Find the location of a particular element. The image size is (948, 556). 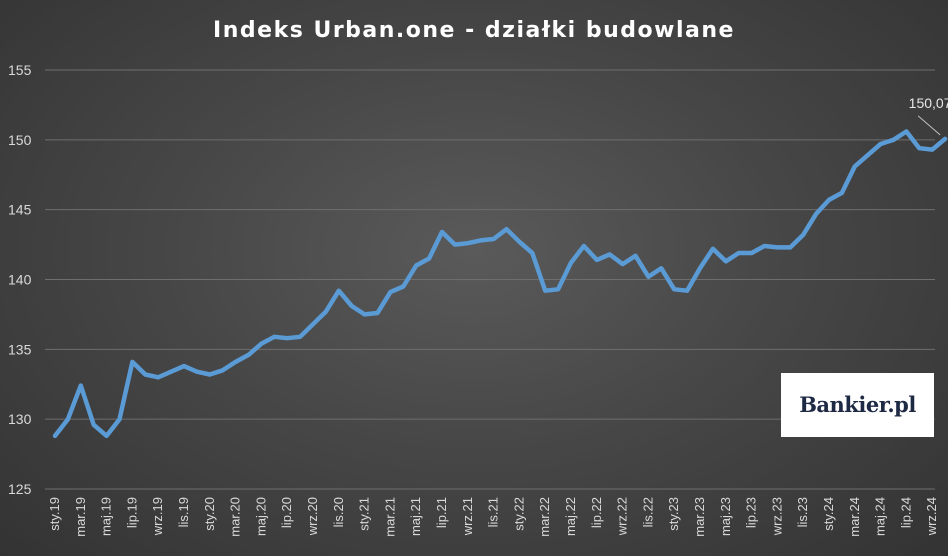

y-tick-label: 130 is located at coordinates (20, 419).